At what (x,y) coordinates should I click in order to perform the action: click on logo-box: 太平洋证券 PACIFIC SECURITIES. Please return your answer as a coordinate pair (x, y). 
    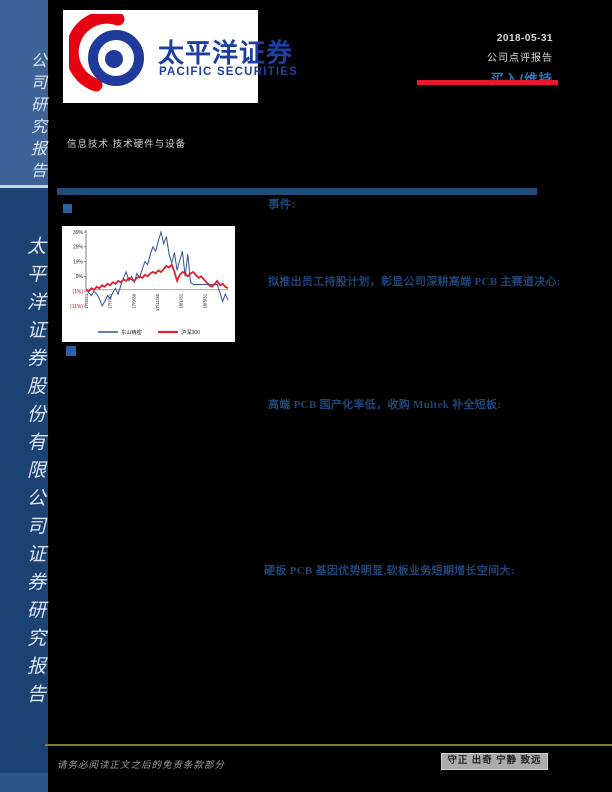
    Looking at the image, I should click on (180, 56).